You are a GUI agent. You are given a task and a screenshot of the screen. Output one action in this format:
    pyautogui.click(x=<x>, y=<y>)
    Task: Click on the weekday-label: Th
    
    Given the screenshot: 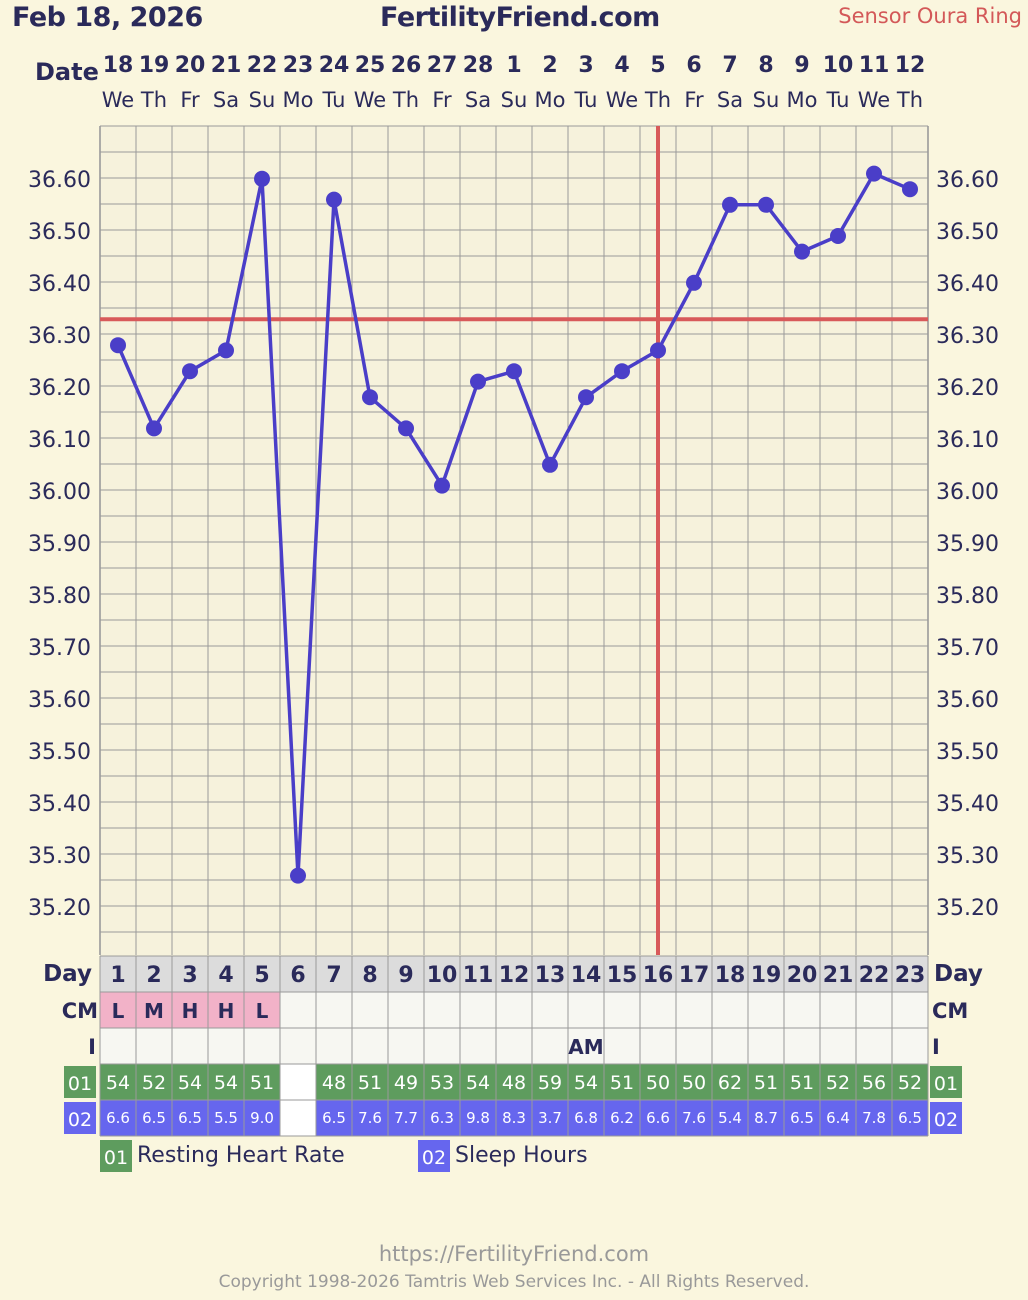 What is the action you would take?
    pyautogui.click(x=909, y=100)
    